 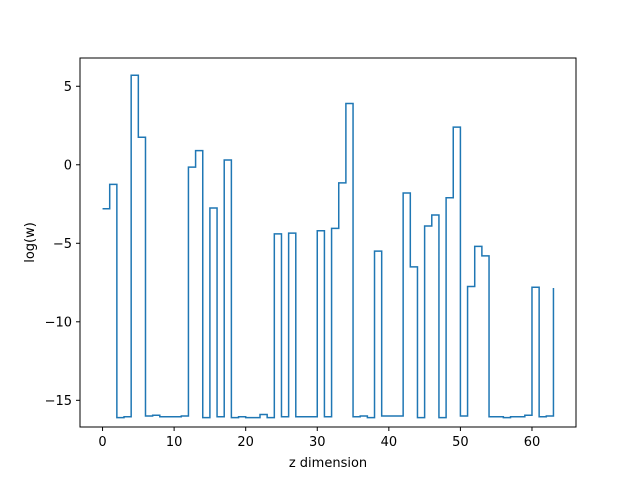 I want to click on x-tick-label: 50, so click(x=460, y=442).